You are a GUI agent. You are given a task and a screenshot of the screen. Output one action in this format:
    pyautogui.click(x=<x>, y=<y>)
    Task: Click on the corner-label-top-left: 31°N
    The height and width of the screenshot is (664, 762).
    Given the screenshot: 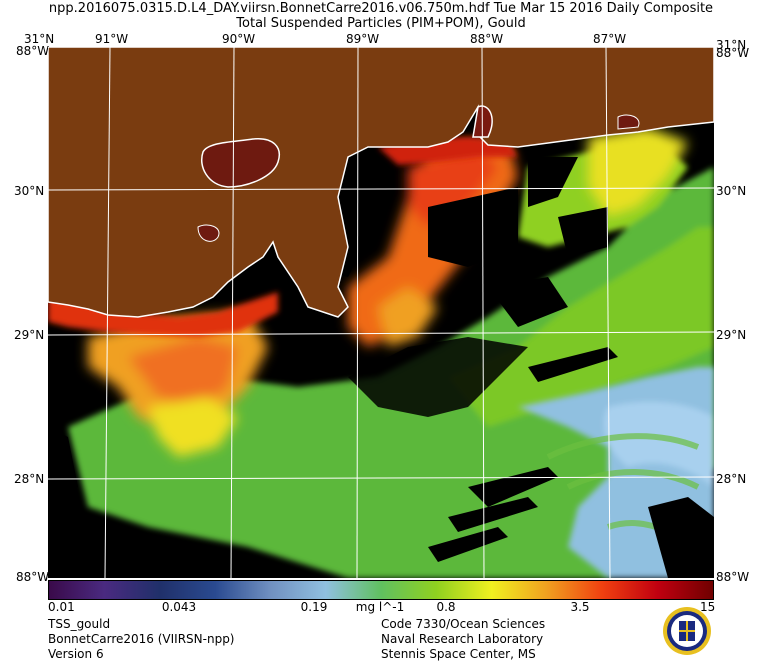 What is the action you would take?
    pyautogui.click(x=39, y=39)
    